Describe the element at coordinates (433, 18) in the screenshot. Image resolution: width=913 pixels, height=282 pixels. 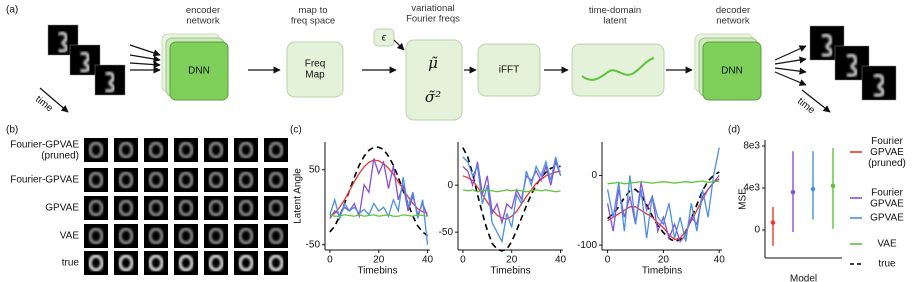
I see `text-line: Fourier freqs` at that location.